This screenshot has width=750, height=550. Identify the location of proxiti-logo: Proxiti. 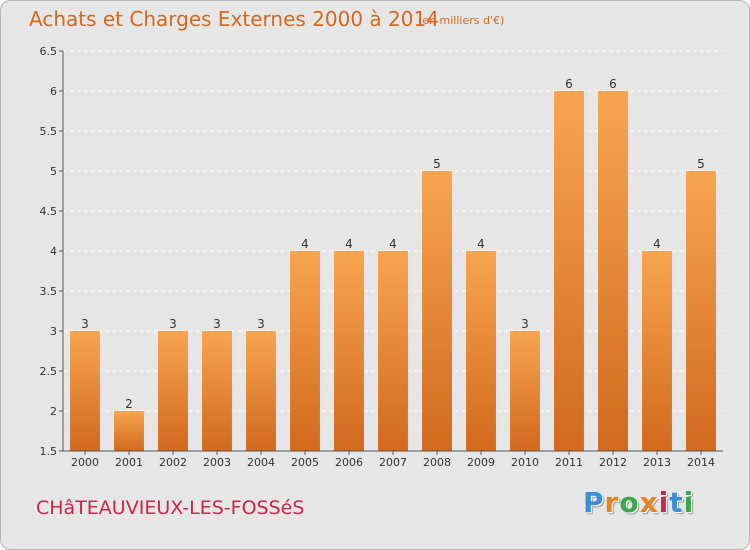
(638, 502).